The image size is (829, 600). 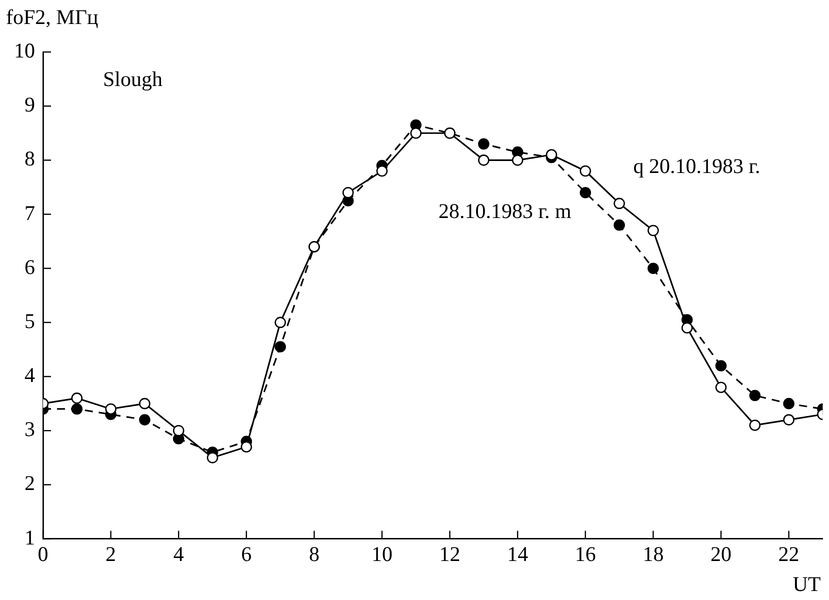 I want to click on x-tick-label: 6, so click(x=246, y=554).